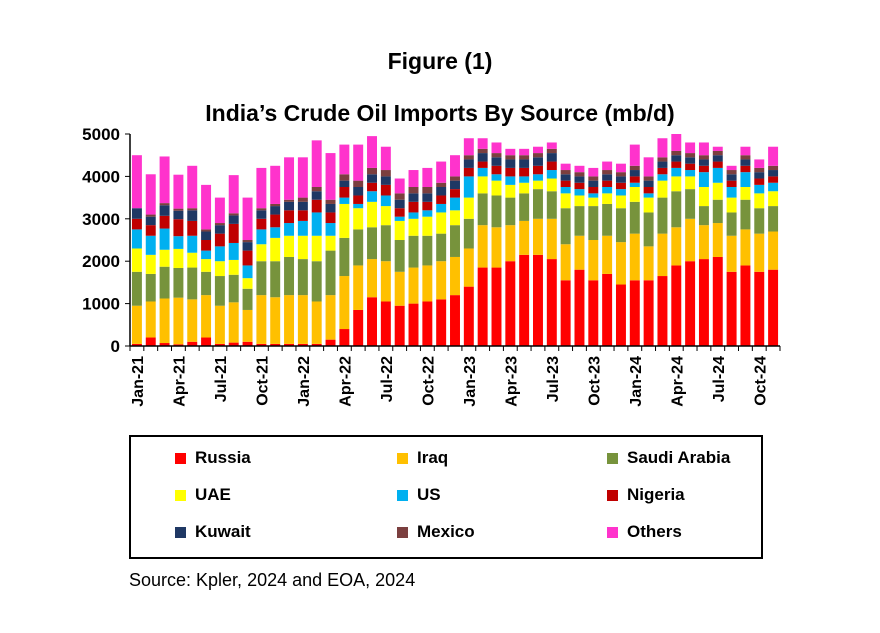 The image size is (880, 633). What do you see at coordinates (446, 531) in the screenshot?
I see `legend-label: Mexico` at bounding box center [446, 531].